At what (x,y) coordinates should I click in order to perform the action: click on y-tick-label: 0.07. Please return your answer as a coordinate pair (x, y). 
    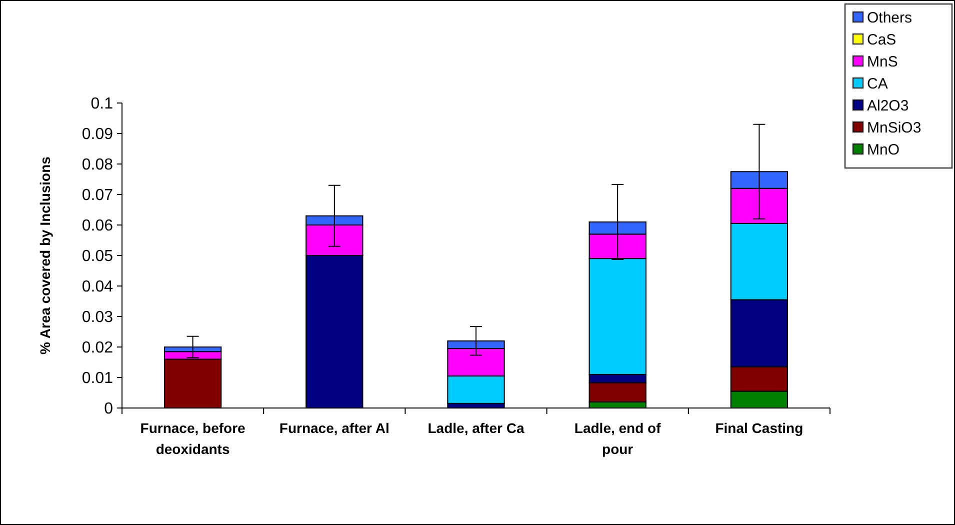
    Looking at the image, I should click on (98, 195).